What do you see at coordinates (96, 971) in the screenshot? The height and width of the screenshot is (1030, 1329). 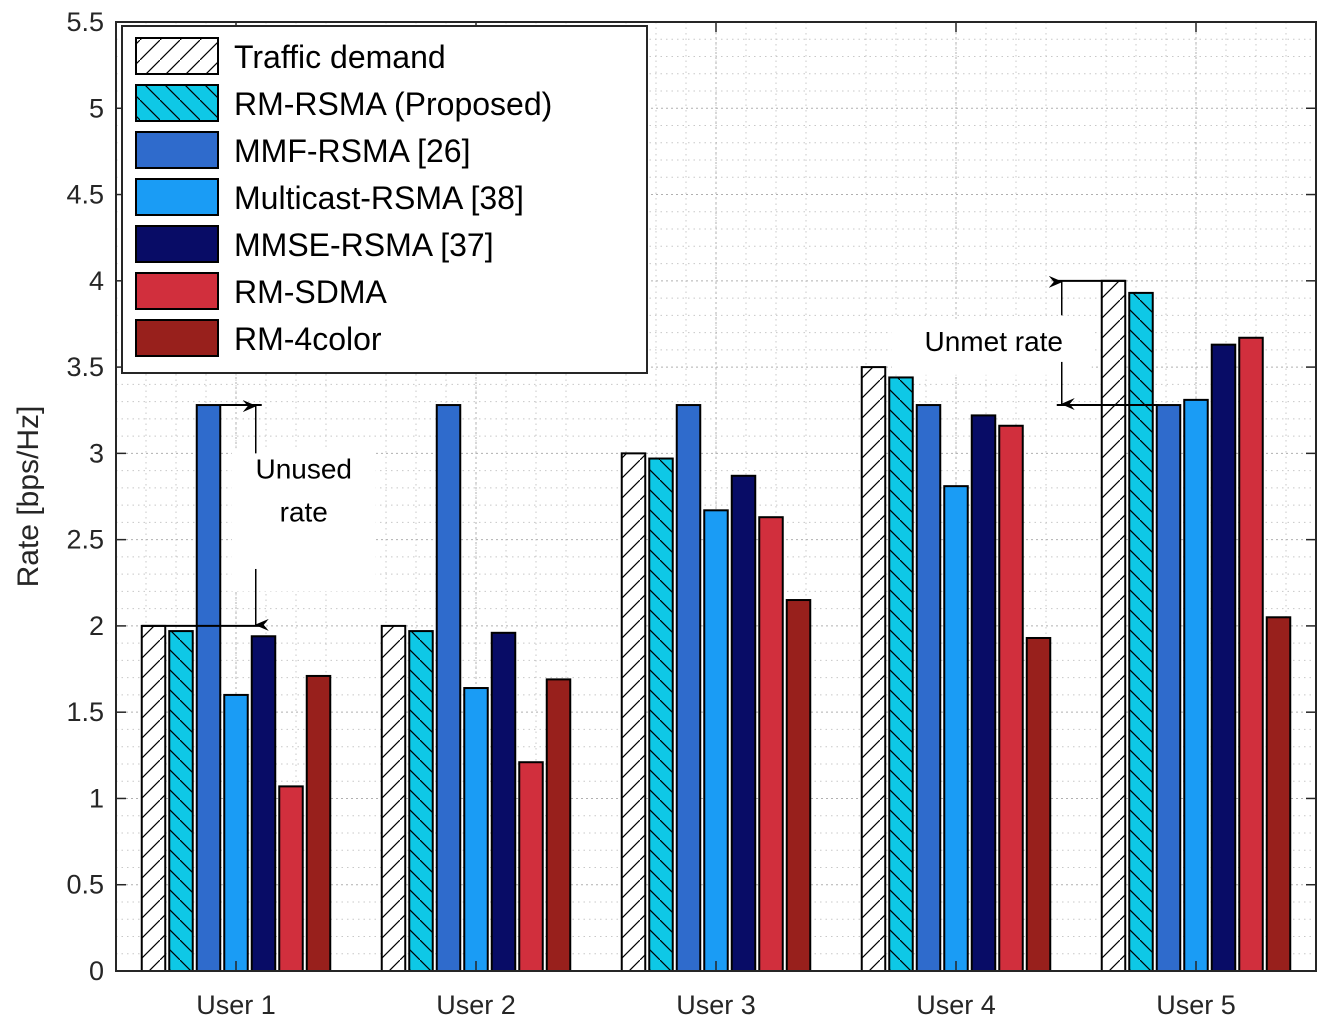 I see `y-tick-label: 0` at bounding box center [96, 971].